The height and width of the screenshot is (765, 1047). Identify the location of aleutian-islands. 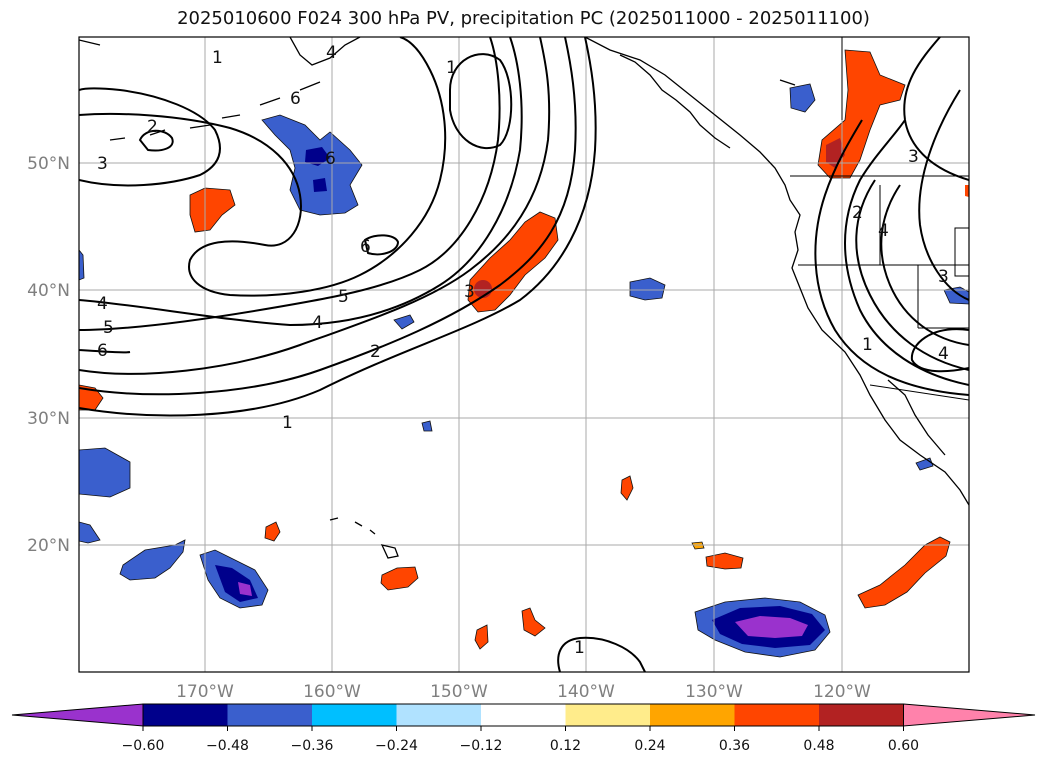
(200, 90).